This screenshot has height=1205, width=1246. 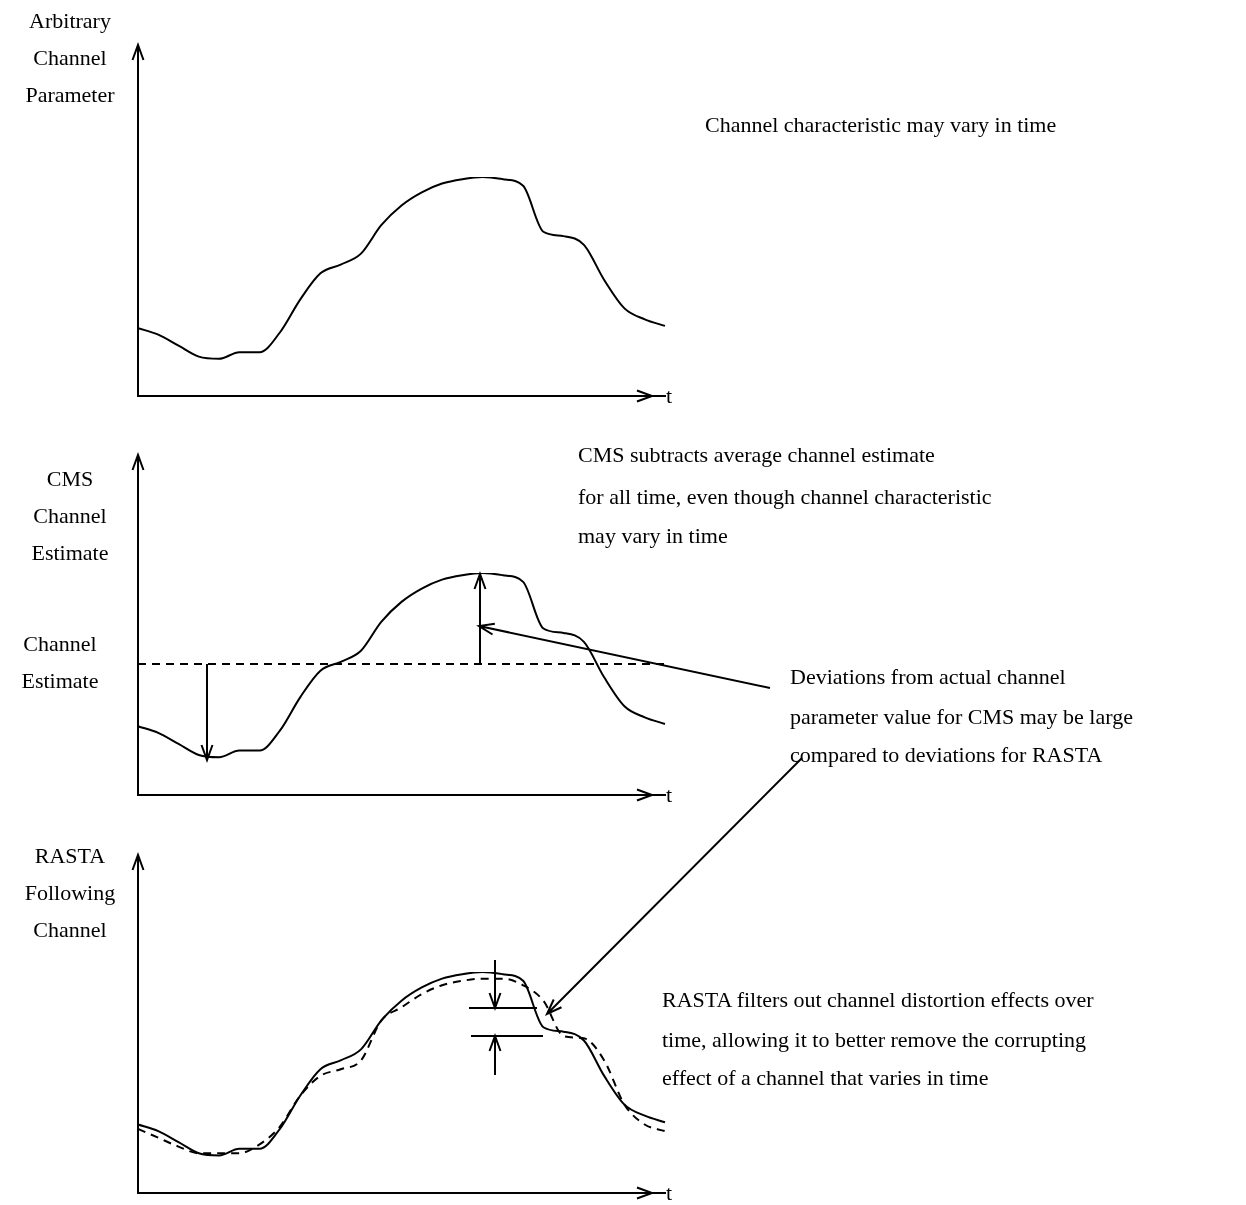 What do you see at coordinates (756, 455) in the screenshot?
I see `text: CMS subtracts average channel estimate` at bounding box center [756, 455].